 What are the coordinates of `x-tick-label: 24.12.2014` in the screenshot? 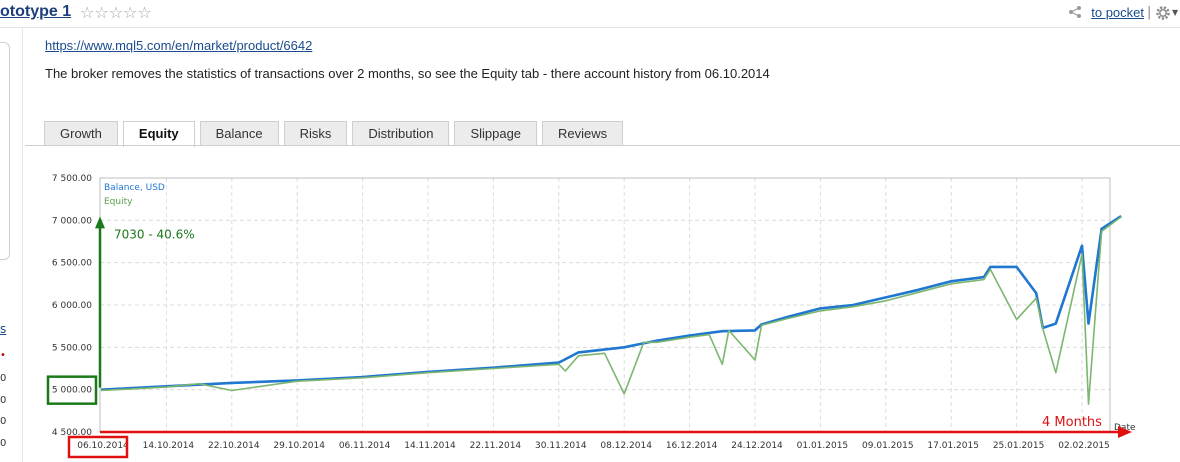 It's located at (757, 446).